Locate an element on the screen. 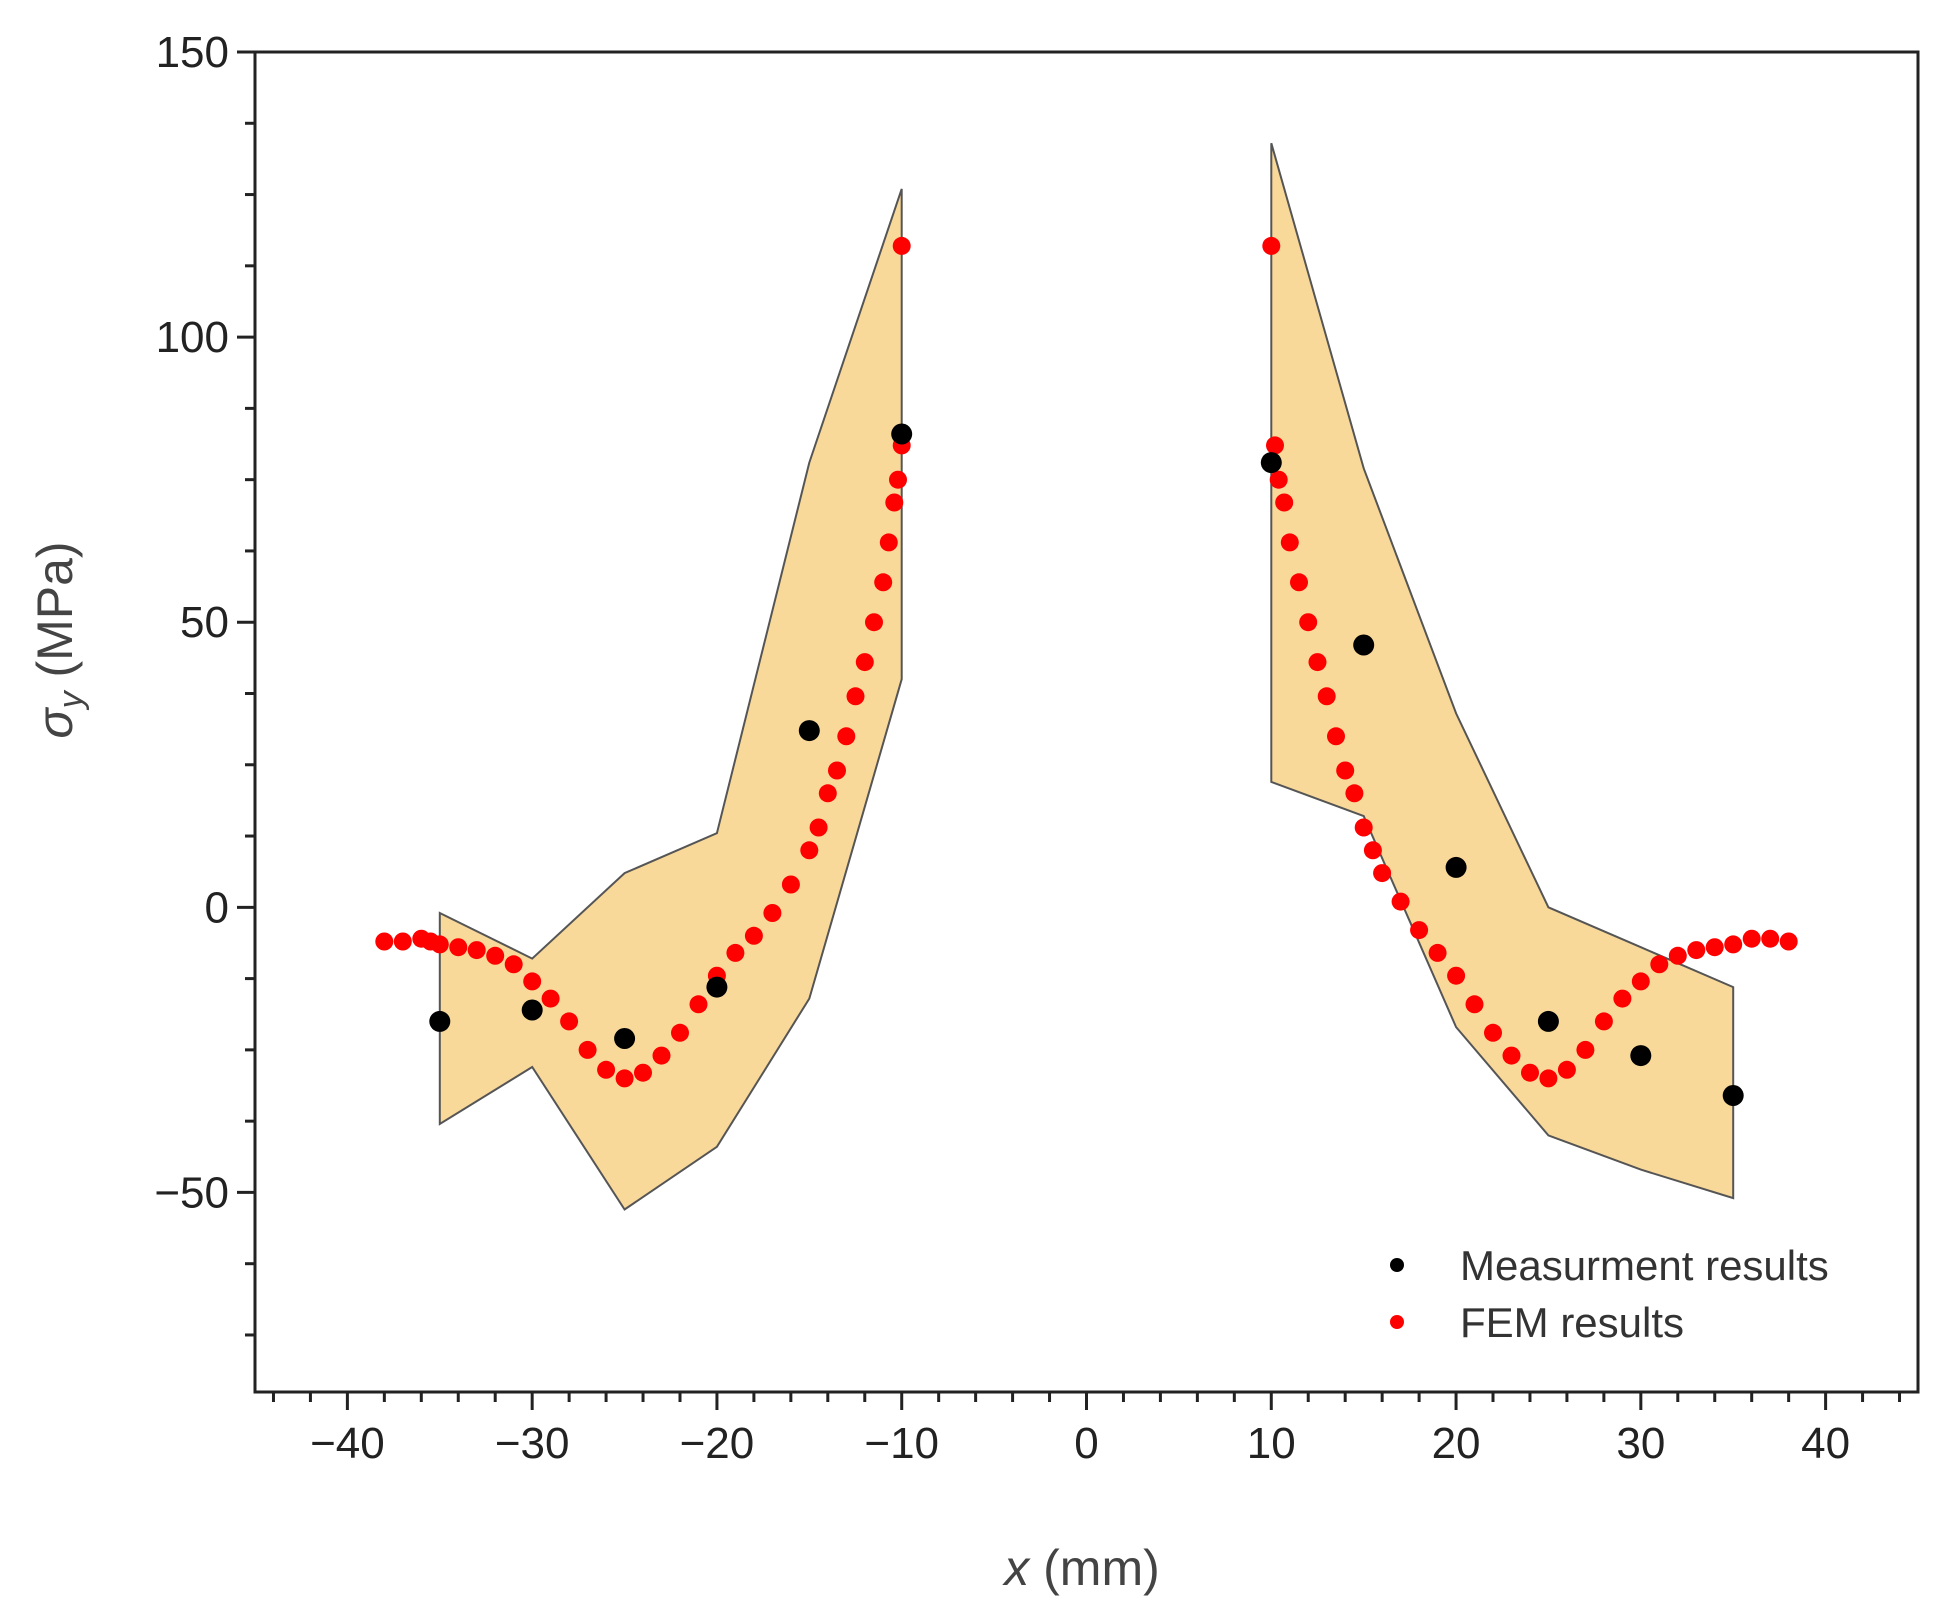  x-axis-unit: (mm) is located at coordinates (1094, 1568).